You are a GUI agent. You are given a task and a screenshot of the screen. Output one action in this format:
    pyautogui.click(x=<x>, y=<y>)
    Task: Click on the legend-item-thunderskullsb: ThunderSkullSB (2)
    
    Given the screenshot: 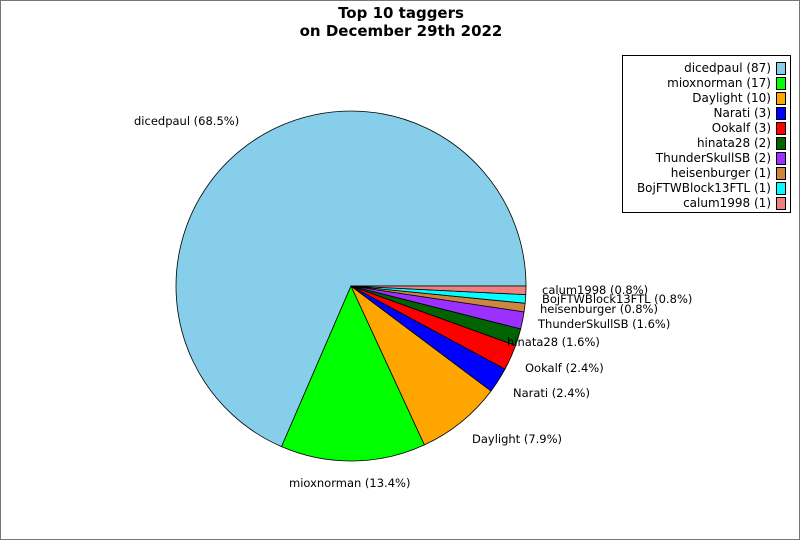 What is the action you would take?
    pyautogui.click(x=721, y=158)
    